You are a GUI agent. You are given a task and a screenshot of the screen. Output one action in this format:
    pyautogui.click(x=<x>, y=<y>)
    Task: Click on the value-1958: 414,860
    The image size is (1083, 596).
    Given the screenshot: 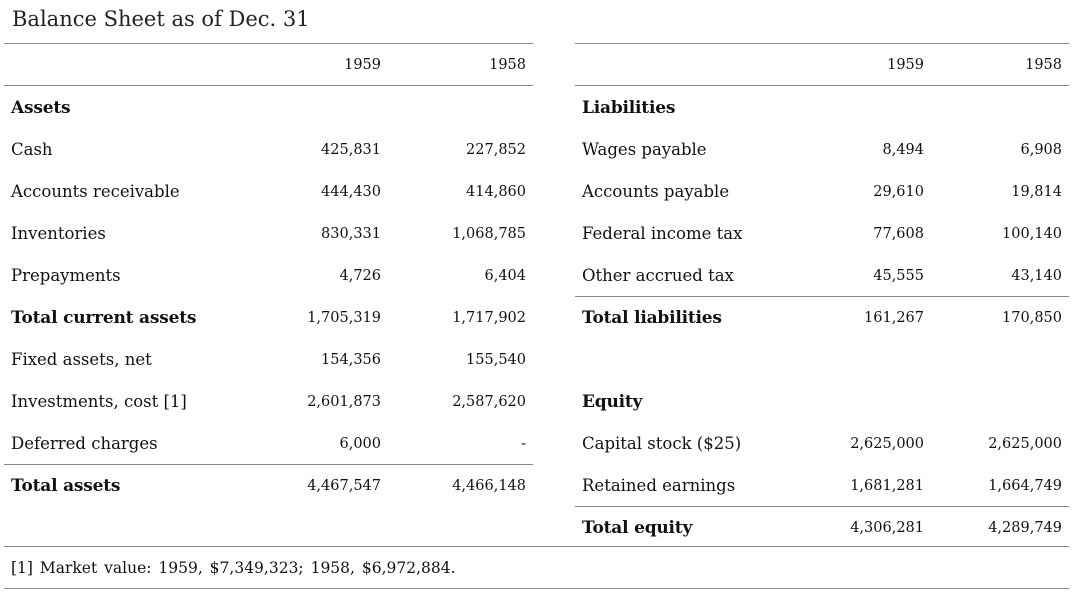 What is the action you would take?
    pyautogui.click(x=496, y=192)
    